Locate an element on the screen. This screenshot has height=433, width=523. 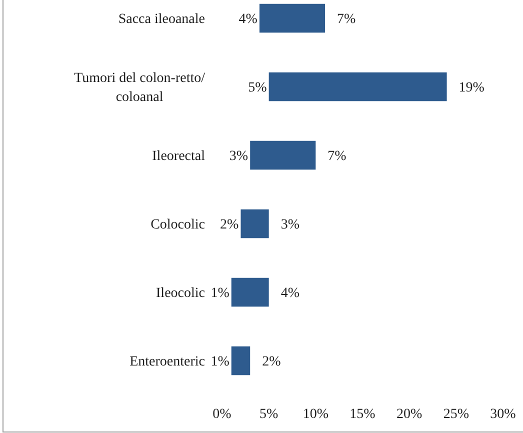
data-label: 4% is located at coordinates (290, 294).